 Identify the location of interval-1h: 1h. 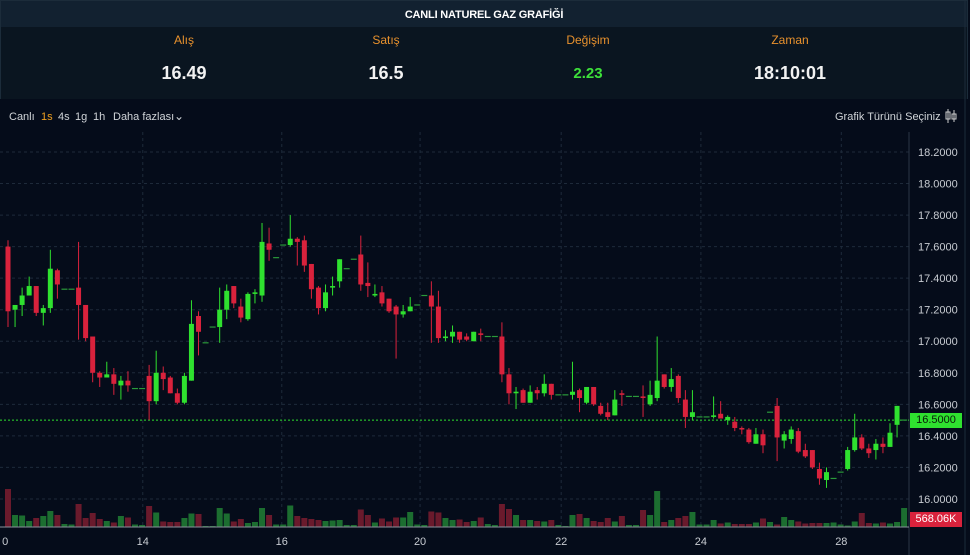
(99, 117).